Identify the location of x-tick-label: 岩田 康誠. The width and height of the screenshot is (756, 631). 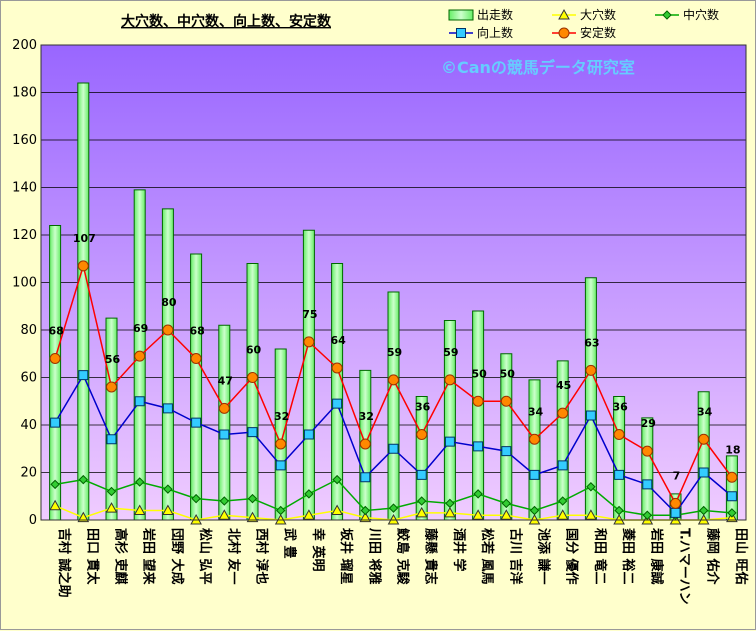
(656, 556).